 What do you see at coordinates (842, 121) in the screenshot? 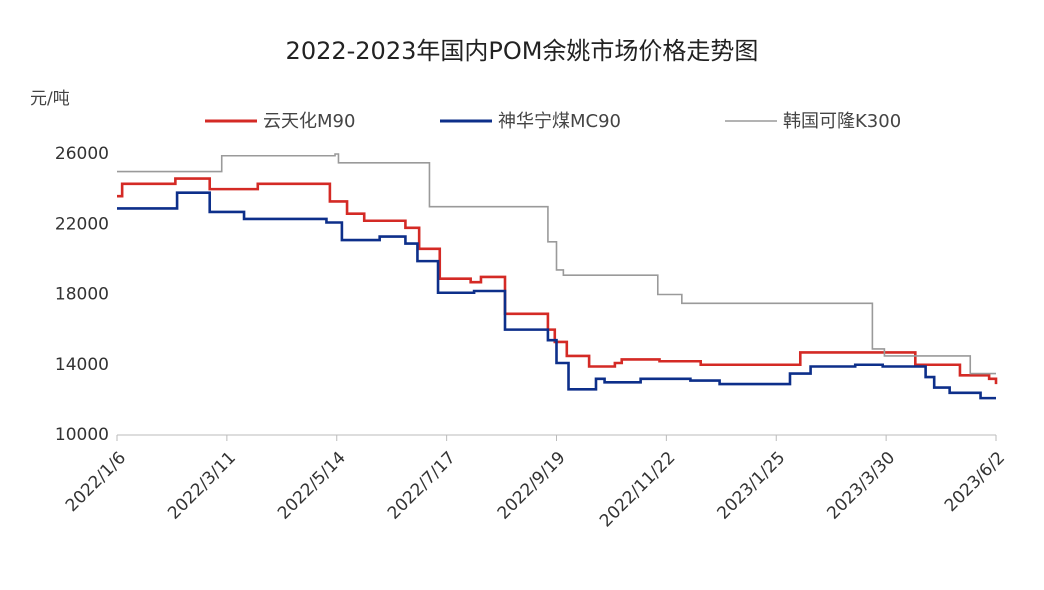
I see `legend-label: 韩国可隆K300` at bounding box center [842, 121].